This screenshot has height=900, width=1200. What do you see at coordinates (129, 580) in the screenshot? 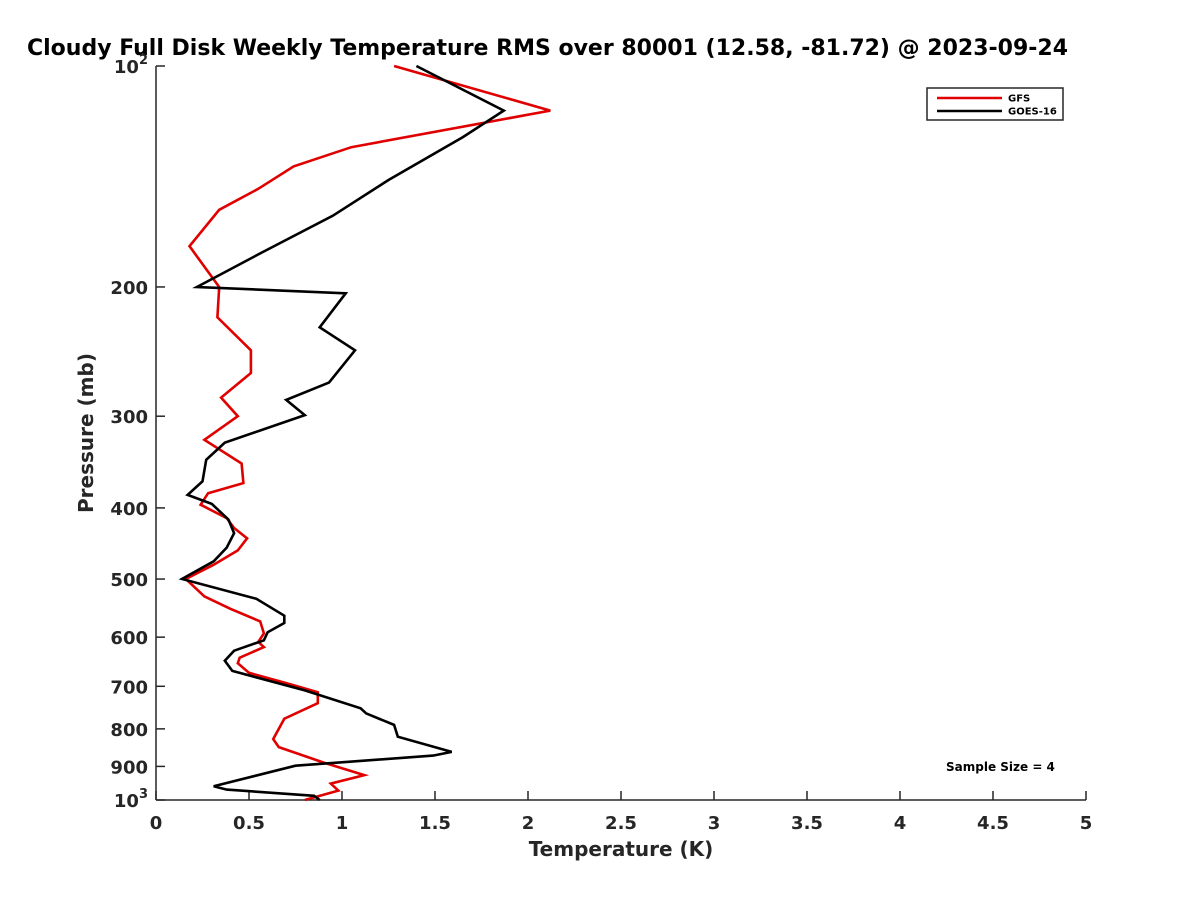
I see `y-tick-label: 500` at bounding box center [129, 580].